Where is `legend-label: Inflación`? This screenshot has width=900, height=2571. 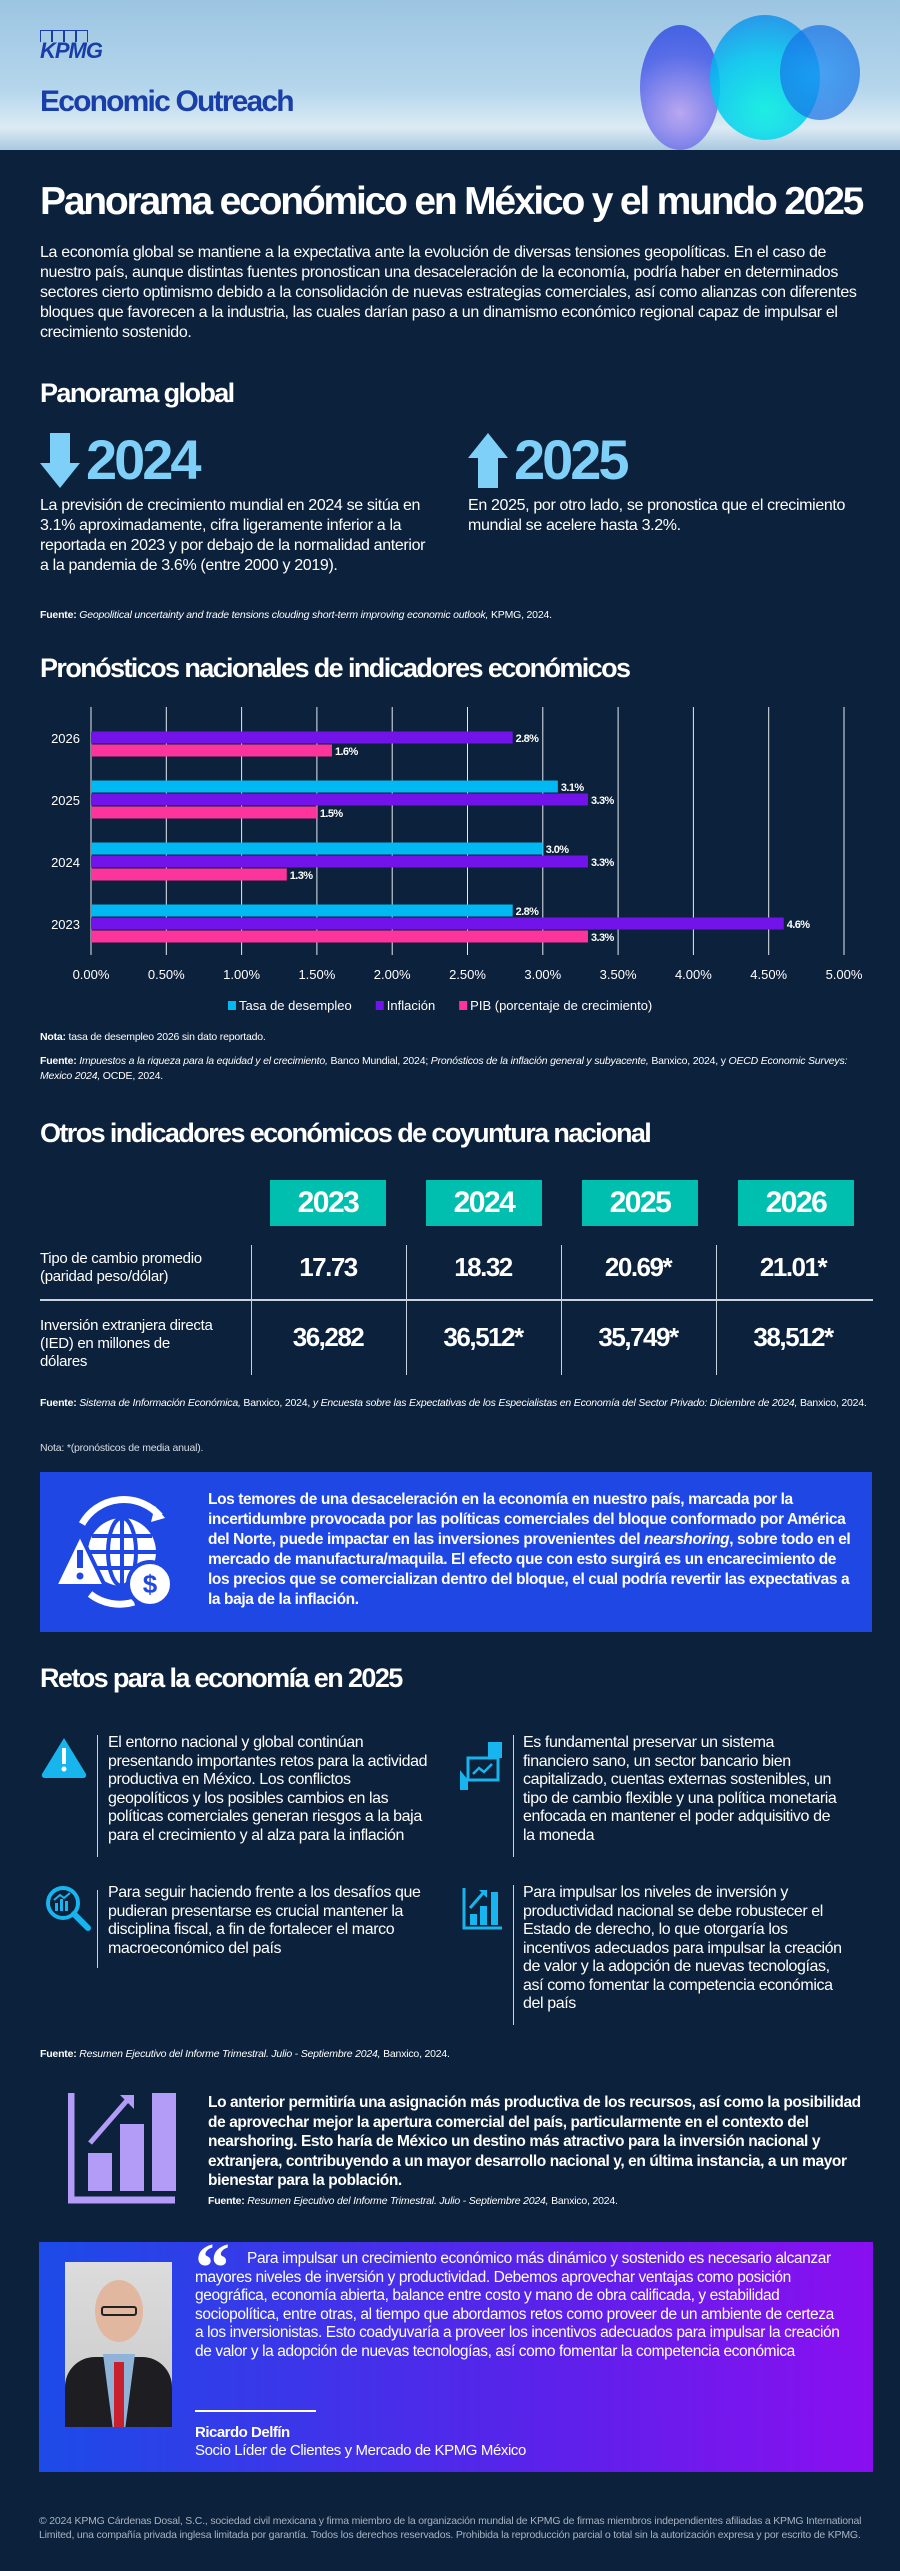 legend-label: Inflación is located at coordinates (411, 1005).